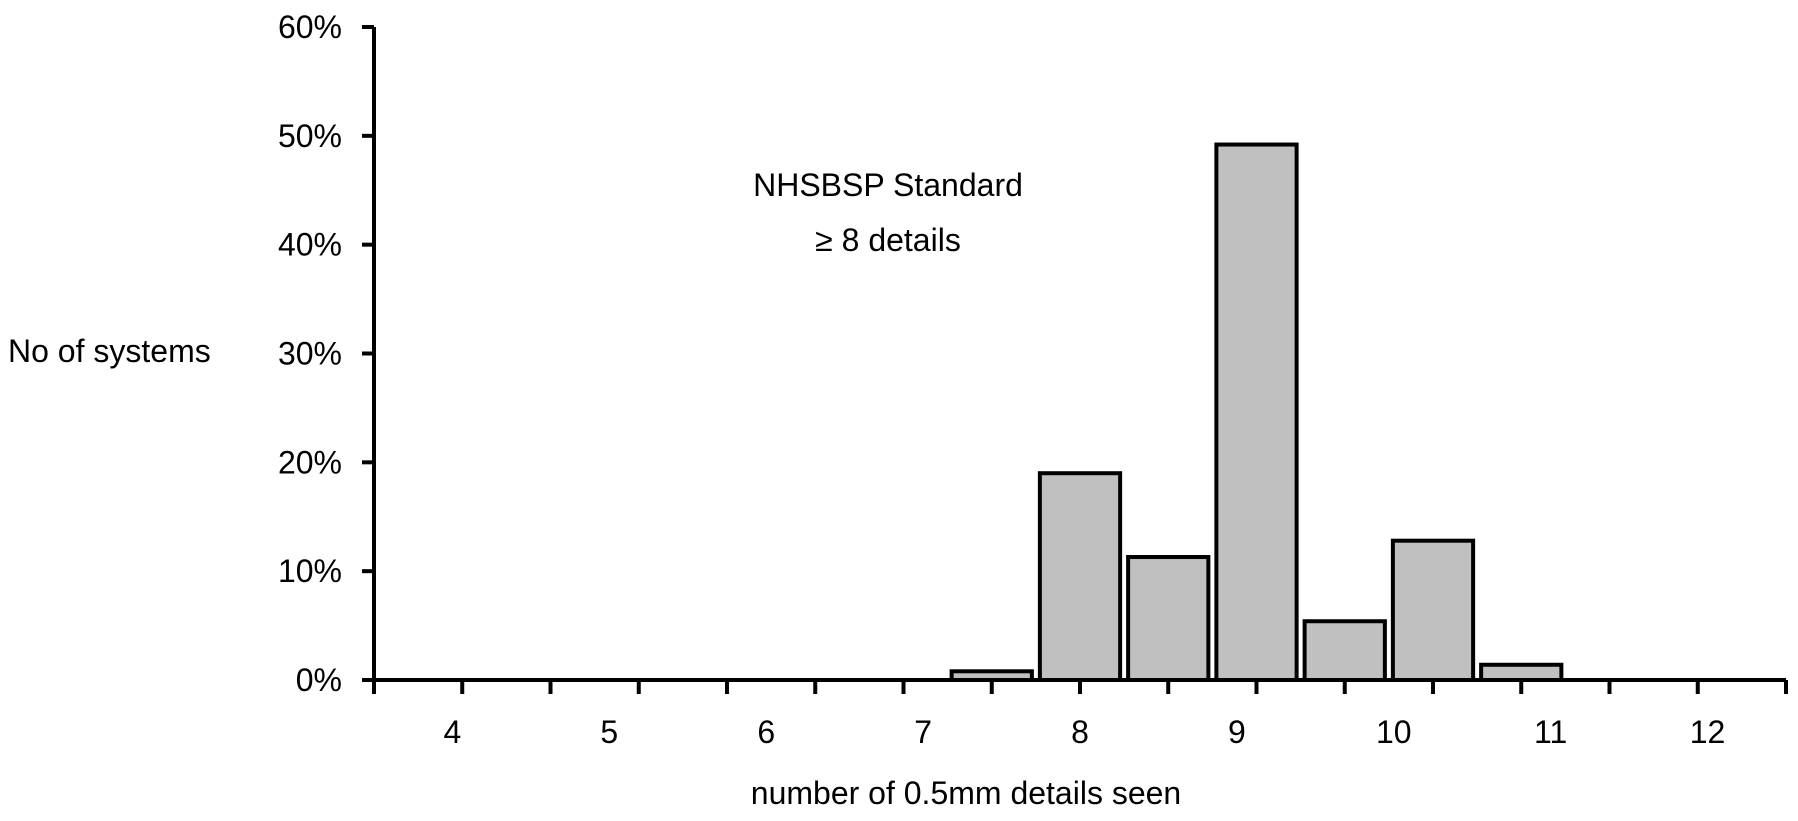  Describe the element at coordinates (888, 185) in the screenshot. I see `annotation-standard-label: NHSBSP Standard` at that location.